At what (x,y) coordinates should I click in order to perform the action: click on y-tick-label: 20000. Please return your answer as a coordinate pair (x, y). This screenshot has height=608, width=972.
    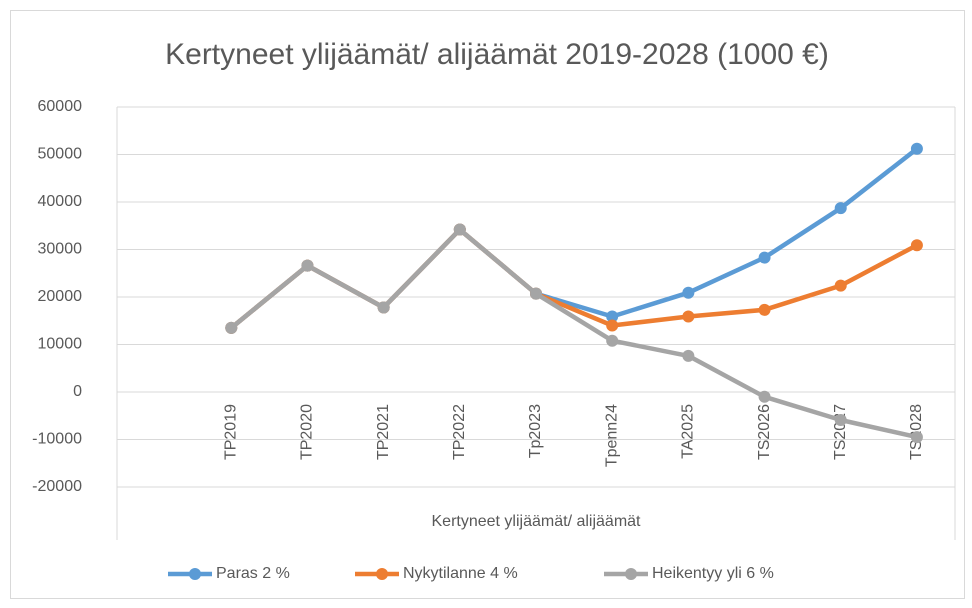
    Looking at the image, I should click on (60, 296).